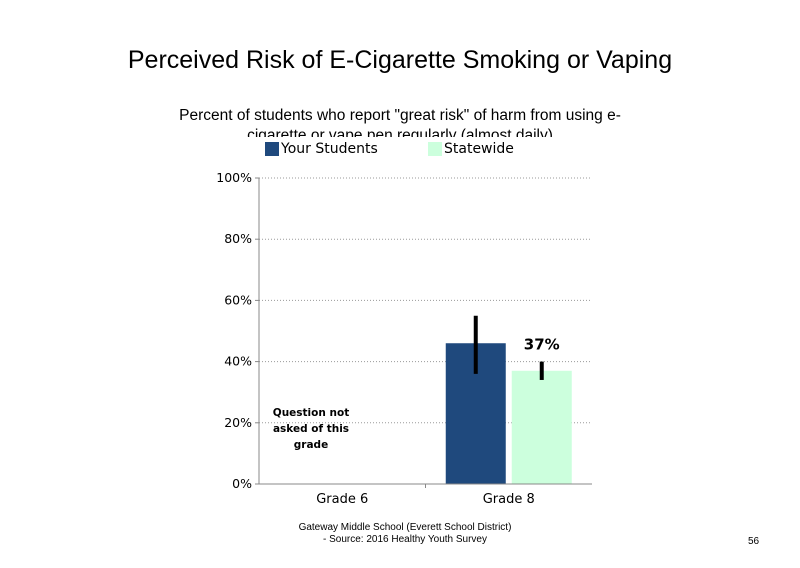  Describe the element at coordinates (238, 361) in the screenshot. I see `y-tick-label: 40%` at that location.